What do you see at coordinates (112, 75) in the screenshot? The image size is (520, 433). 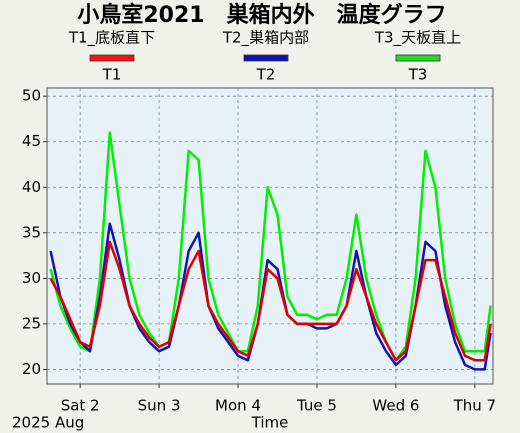 I see `legend-label: T1` at bounding box center [112, 75].